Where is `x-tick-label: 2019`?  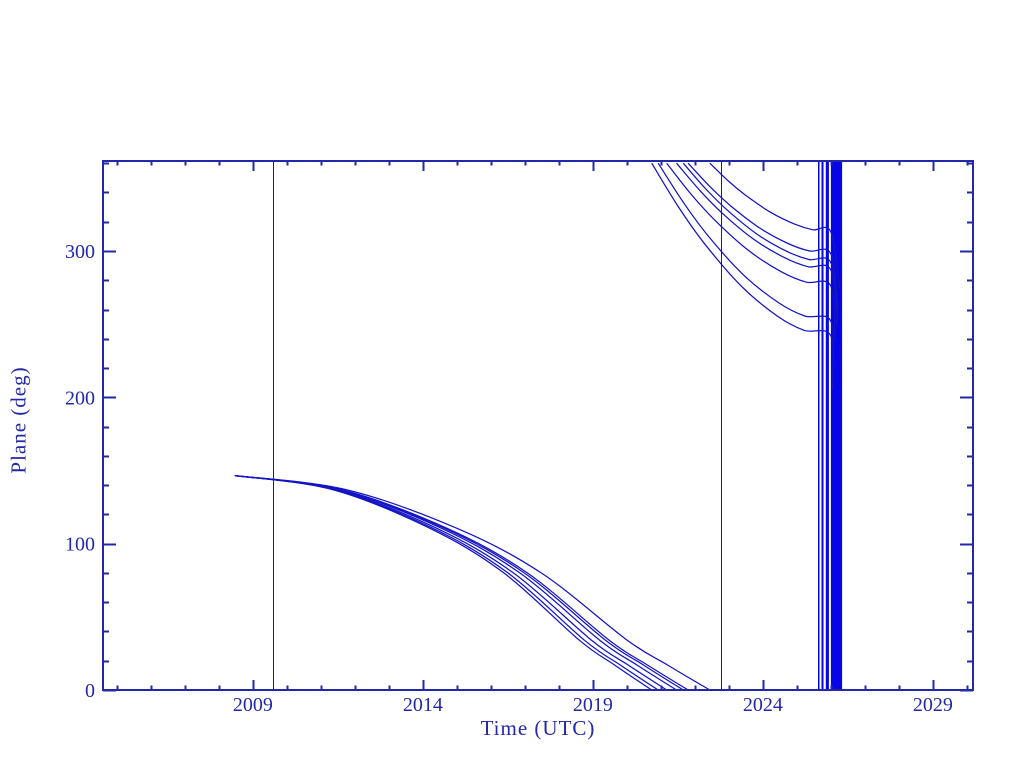
x-tick-label: 2019 is located at coordinates (593, 705).